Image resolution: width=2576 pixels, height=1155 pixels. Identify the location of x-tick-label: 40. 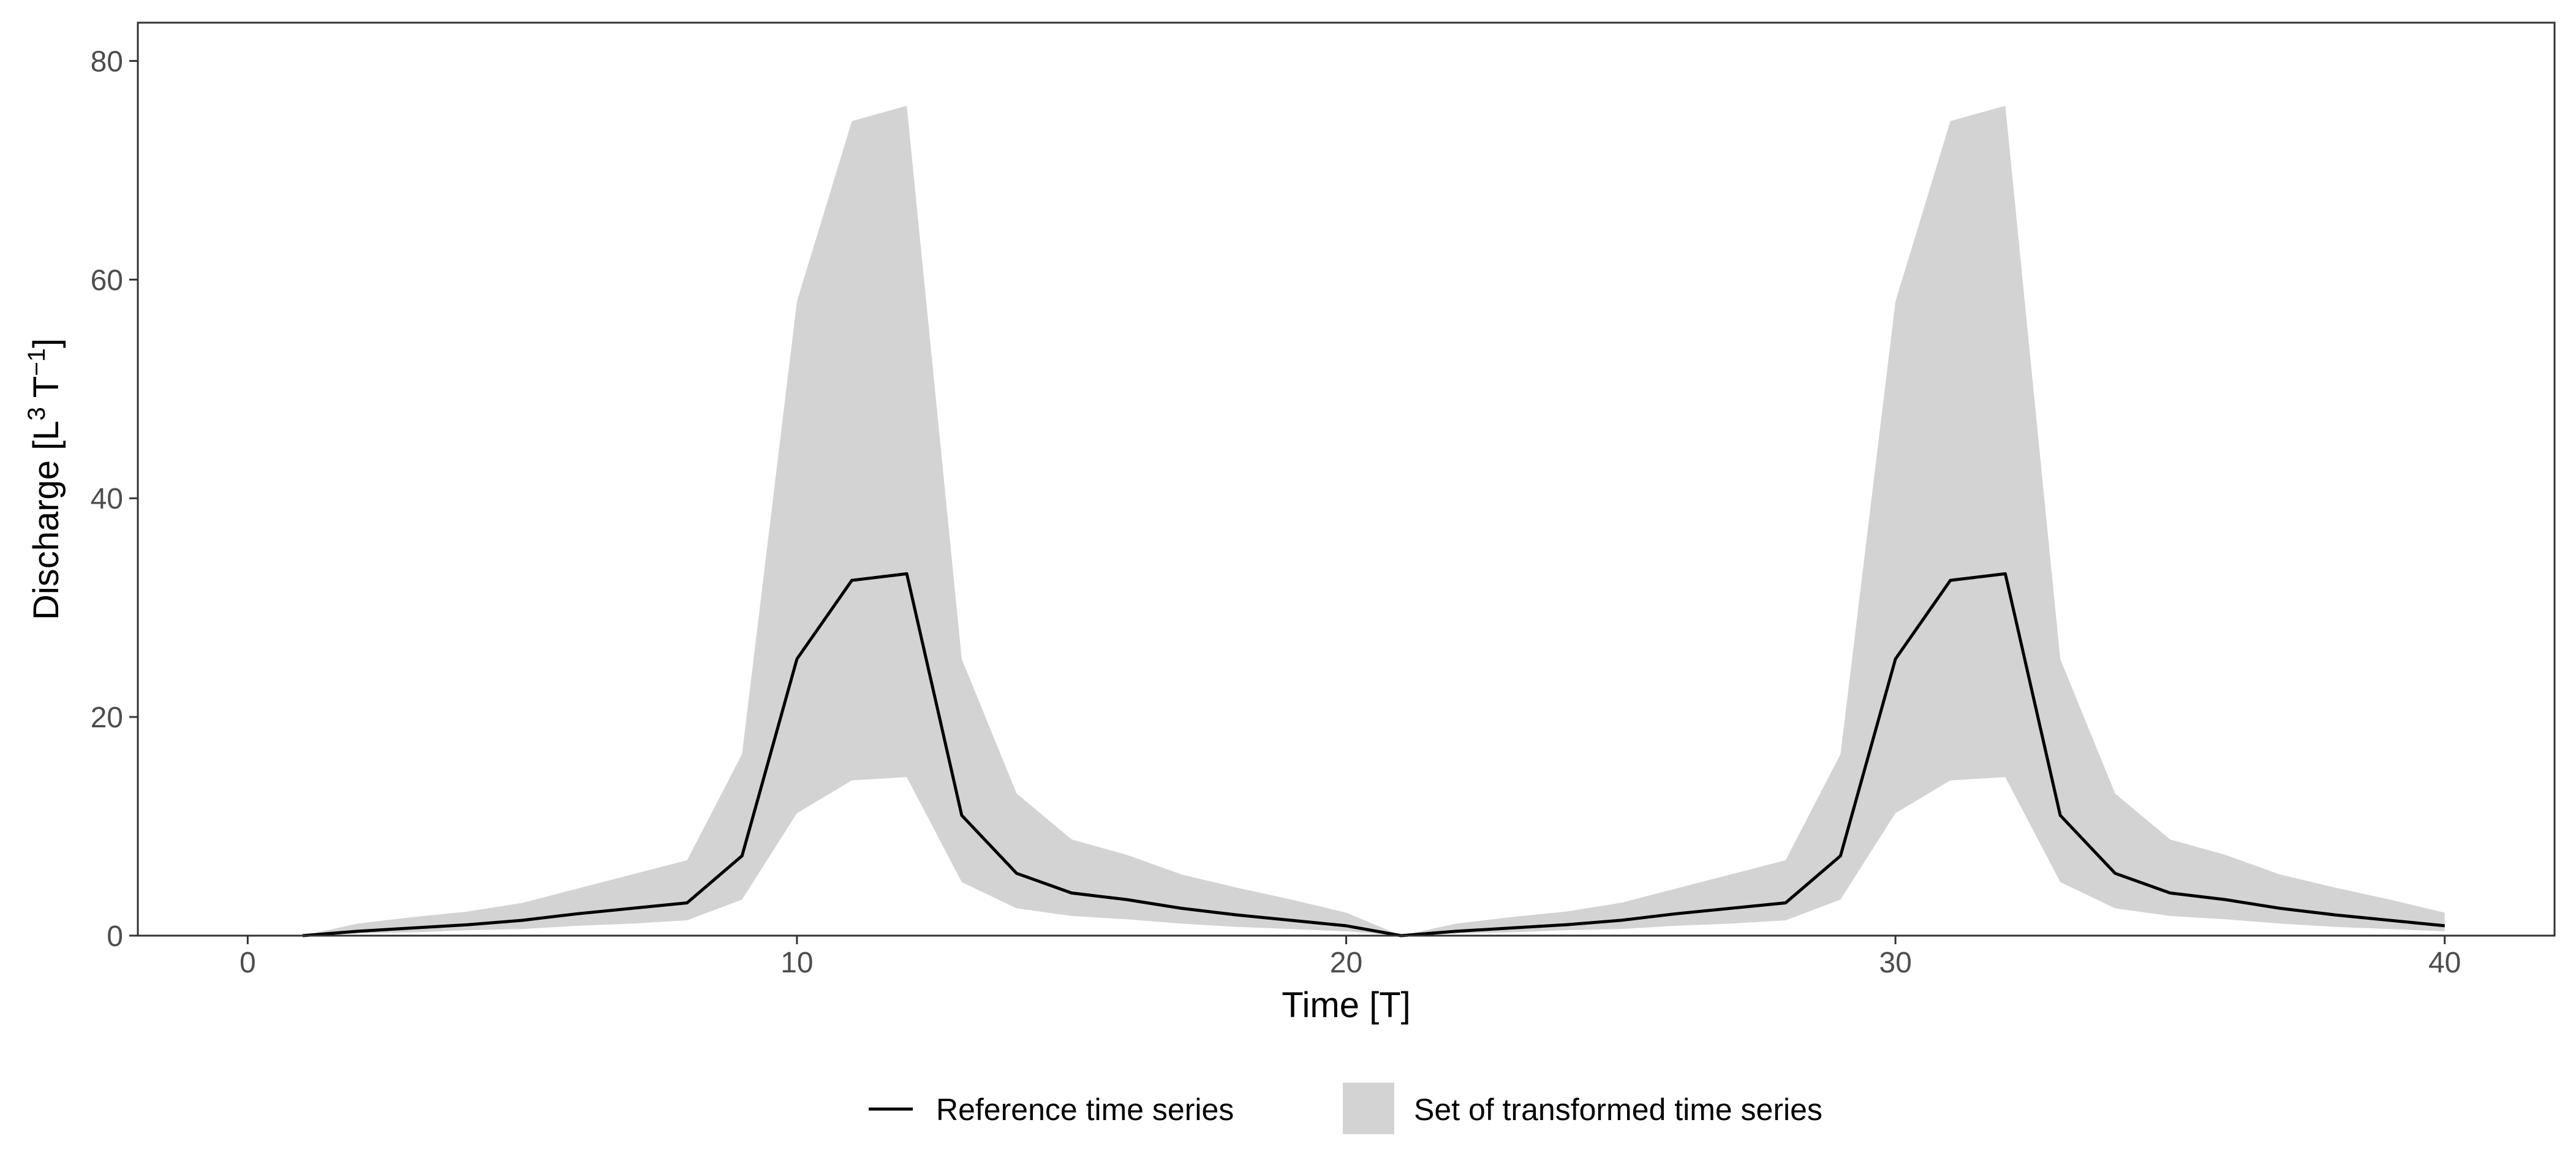
(2444, 963).